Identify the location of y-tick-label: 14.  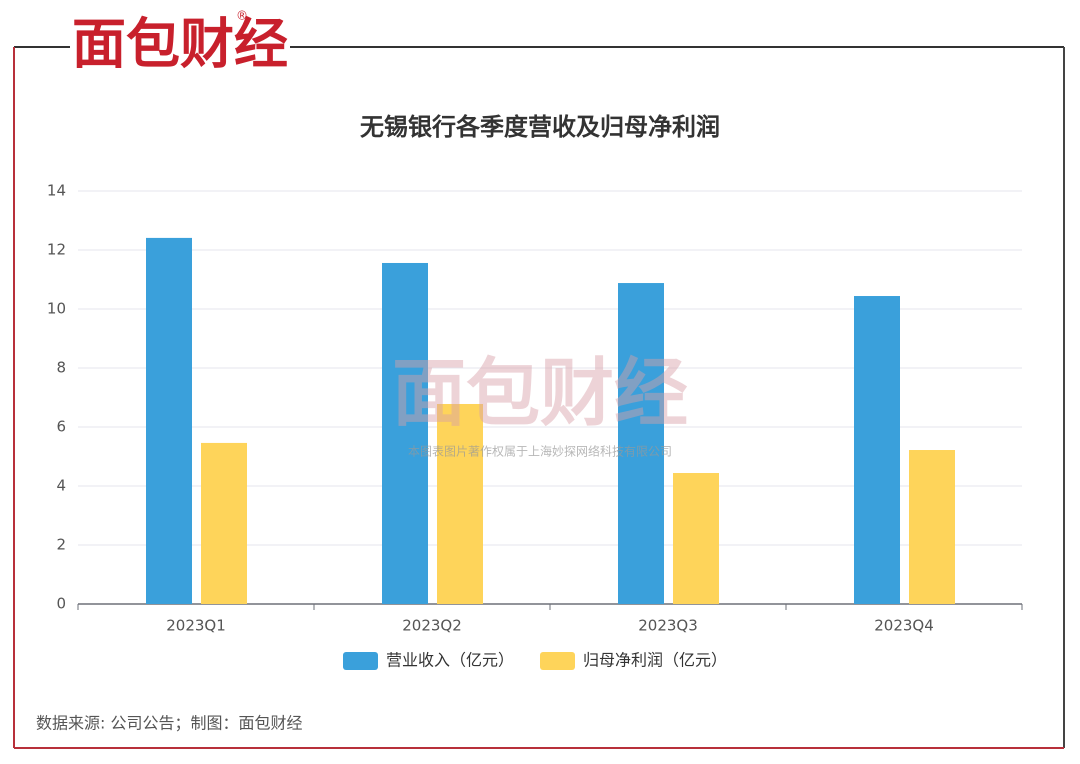
(56, 191).